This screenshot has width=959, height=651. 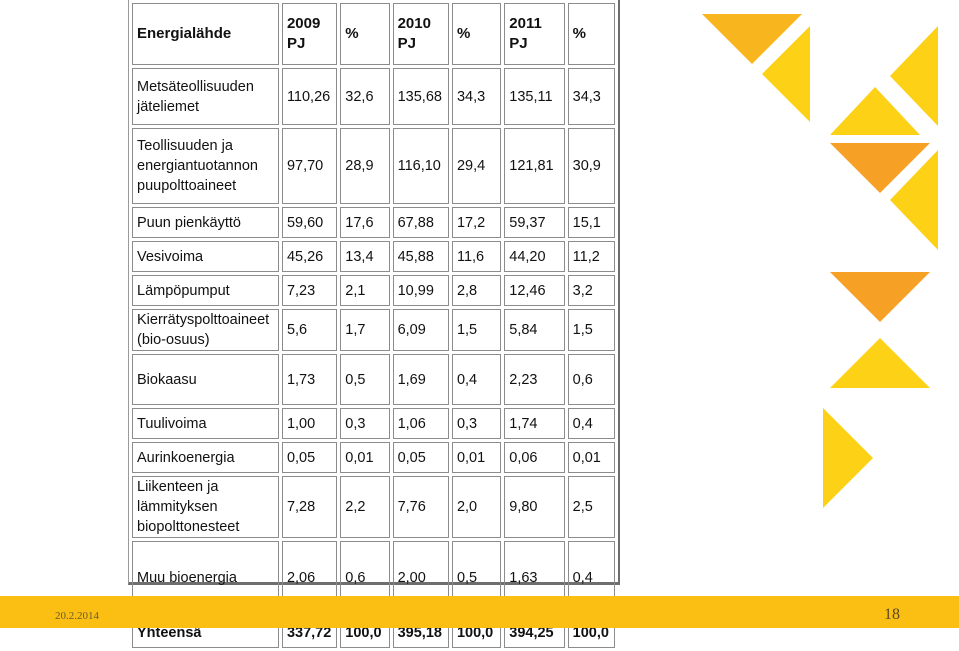 What do you see at coordinates (365, 166) in the screenshot?
I see `percent-cell: 28,9` at bounding box center [365, 166].